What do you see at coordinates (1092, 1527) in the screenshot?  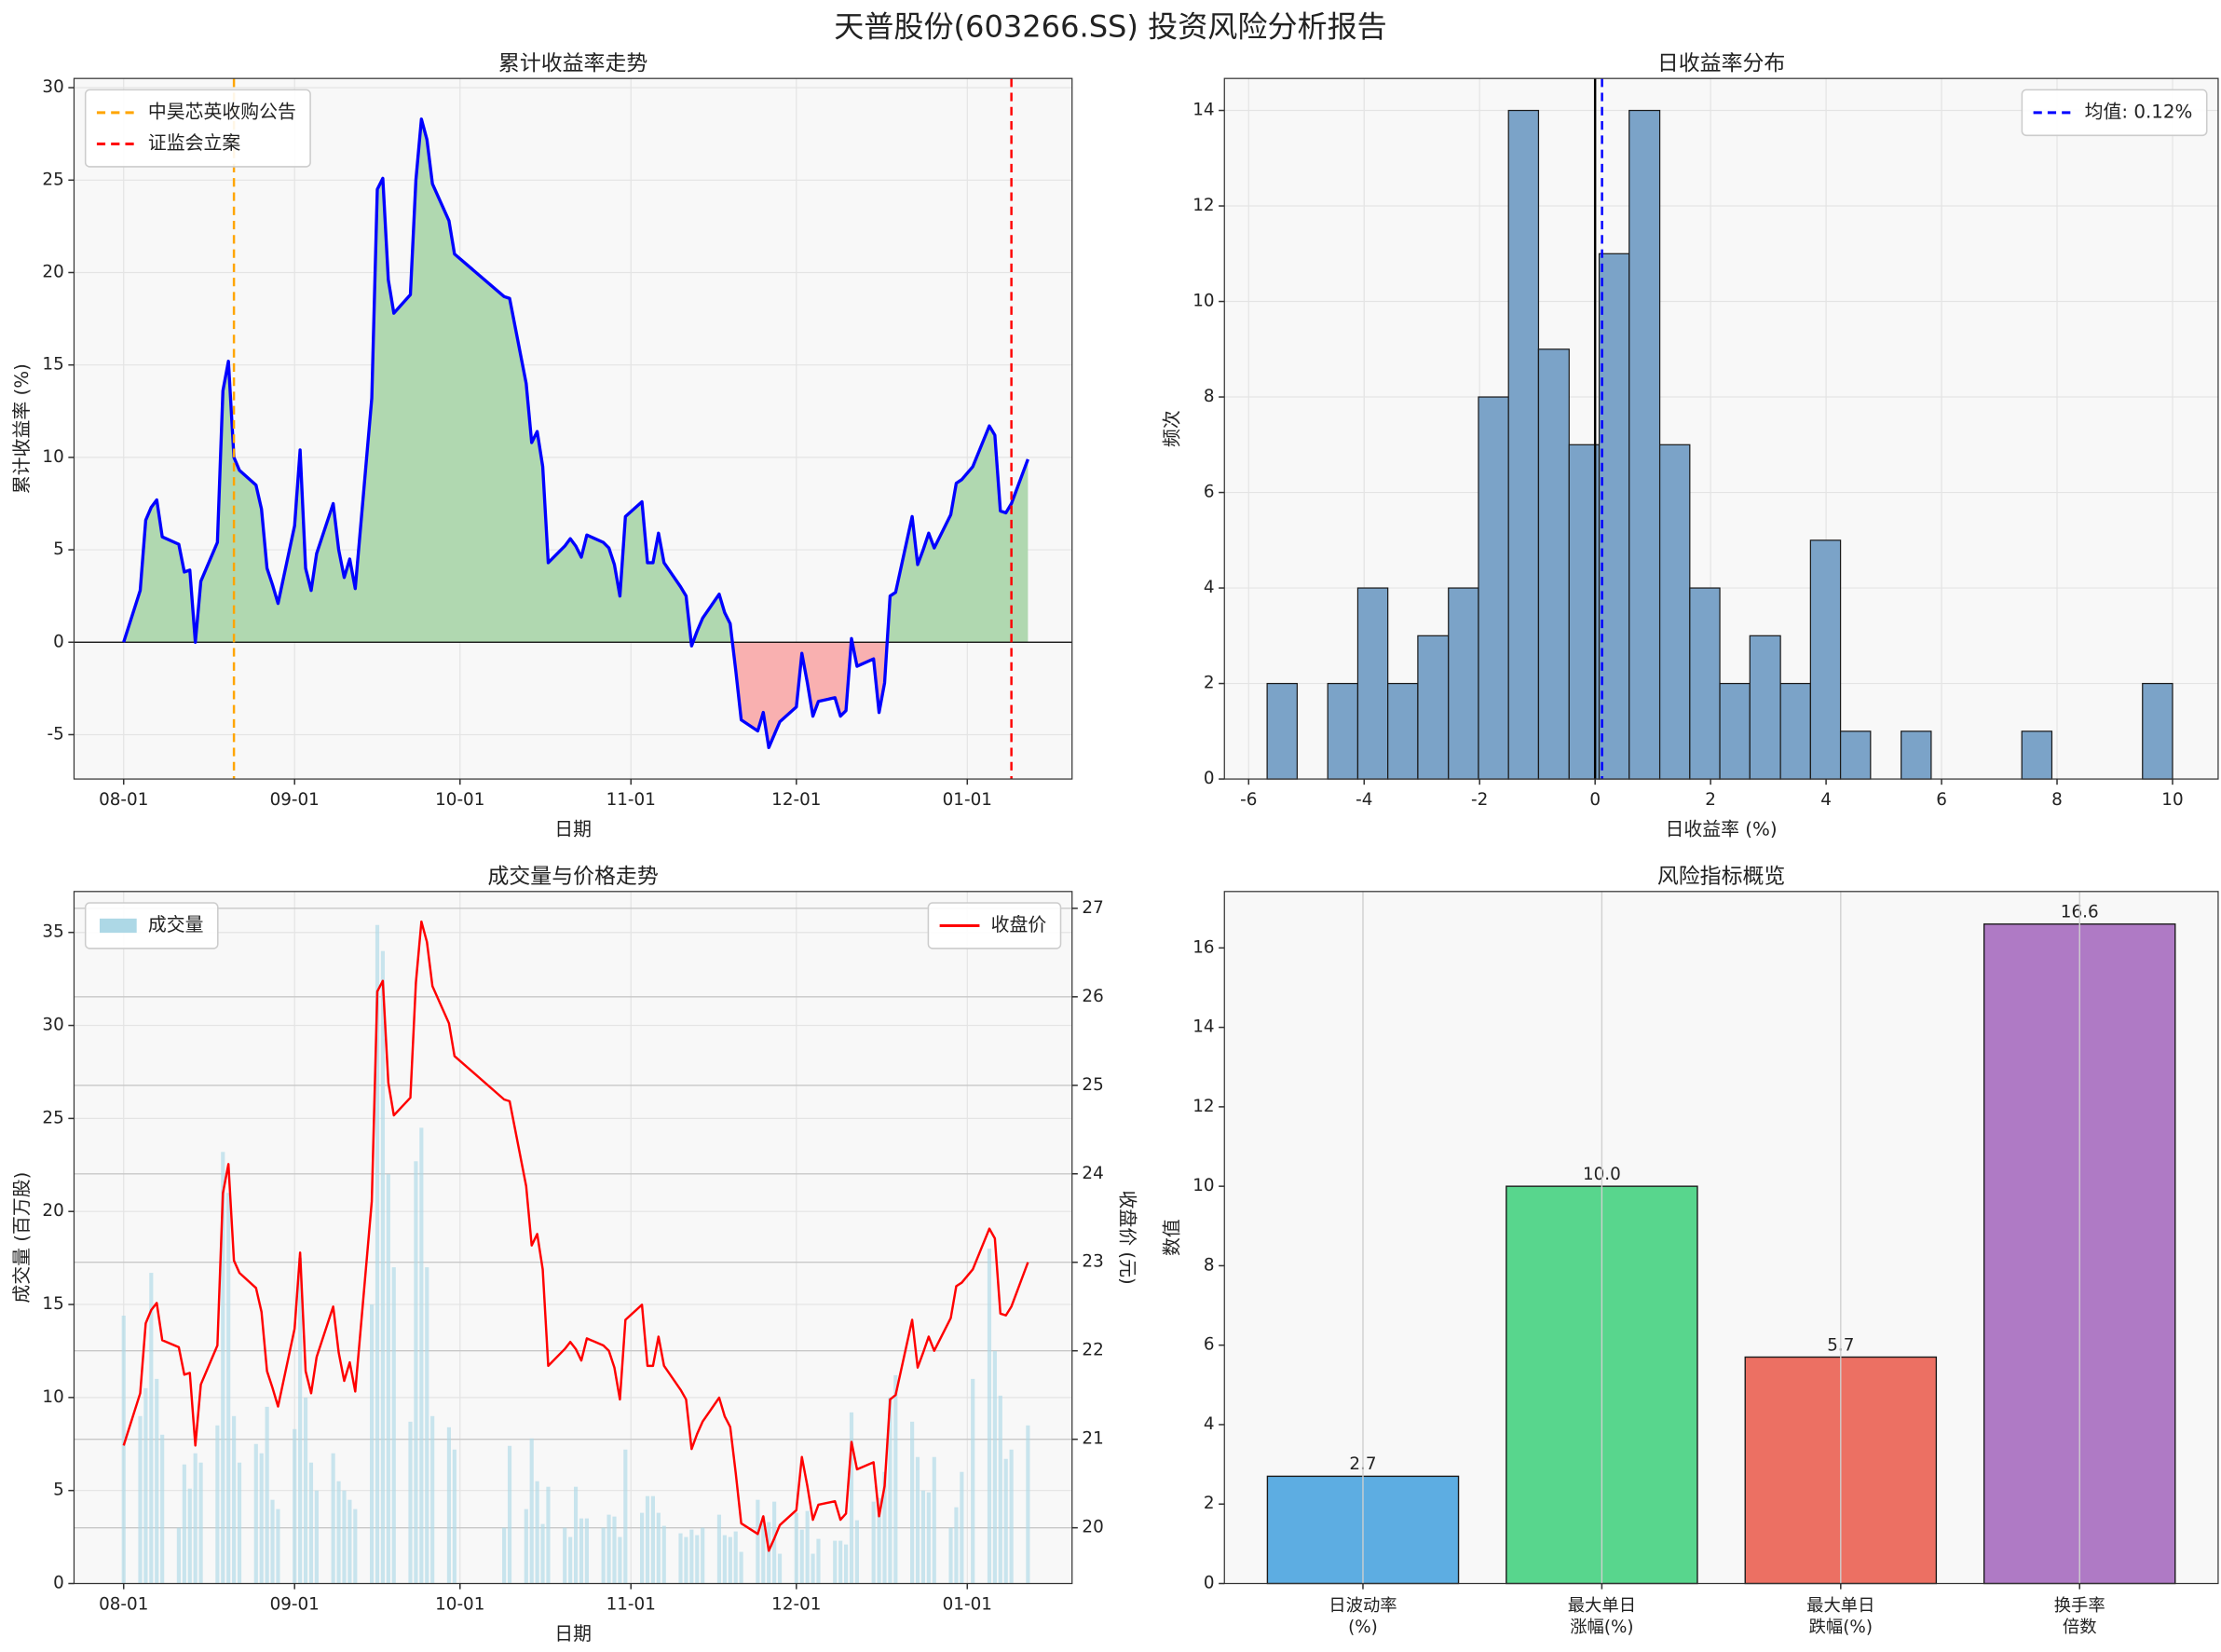 I see `y2-tick-label: 20` at bounding box center [1092, 1527].